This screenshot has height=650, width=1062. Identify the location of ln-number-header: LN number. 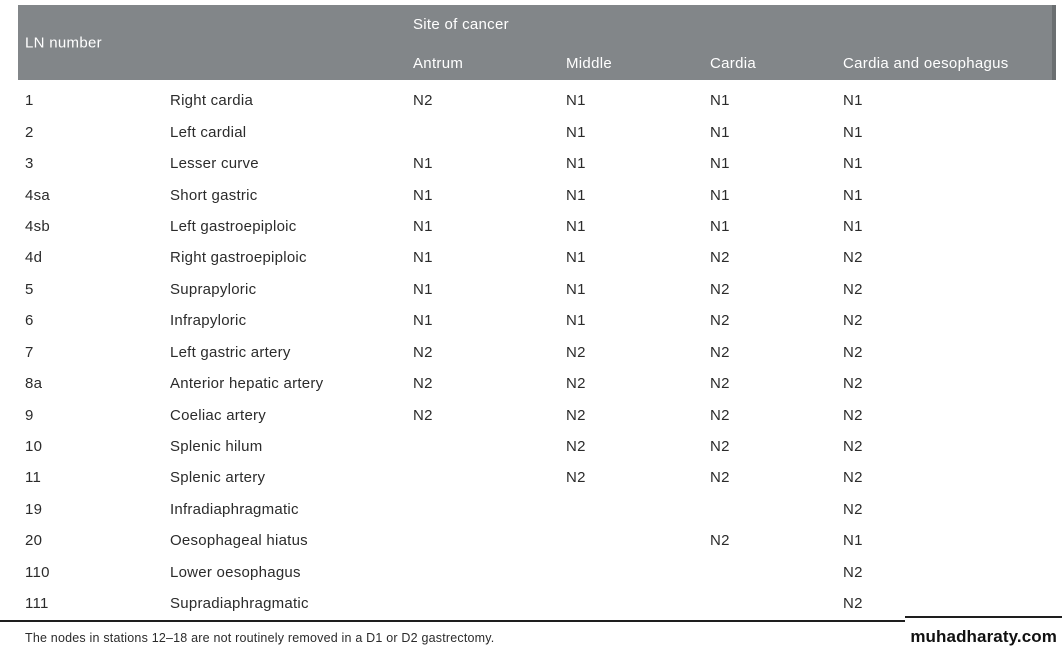
(63, 42).